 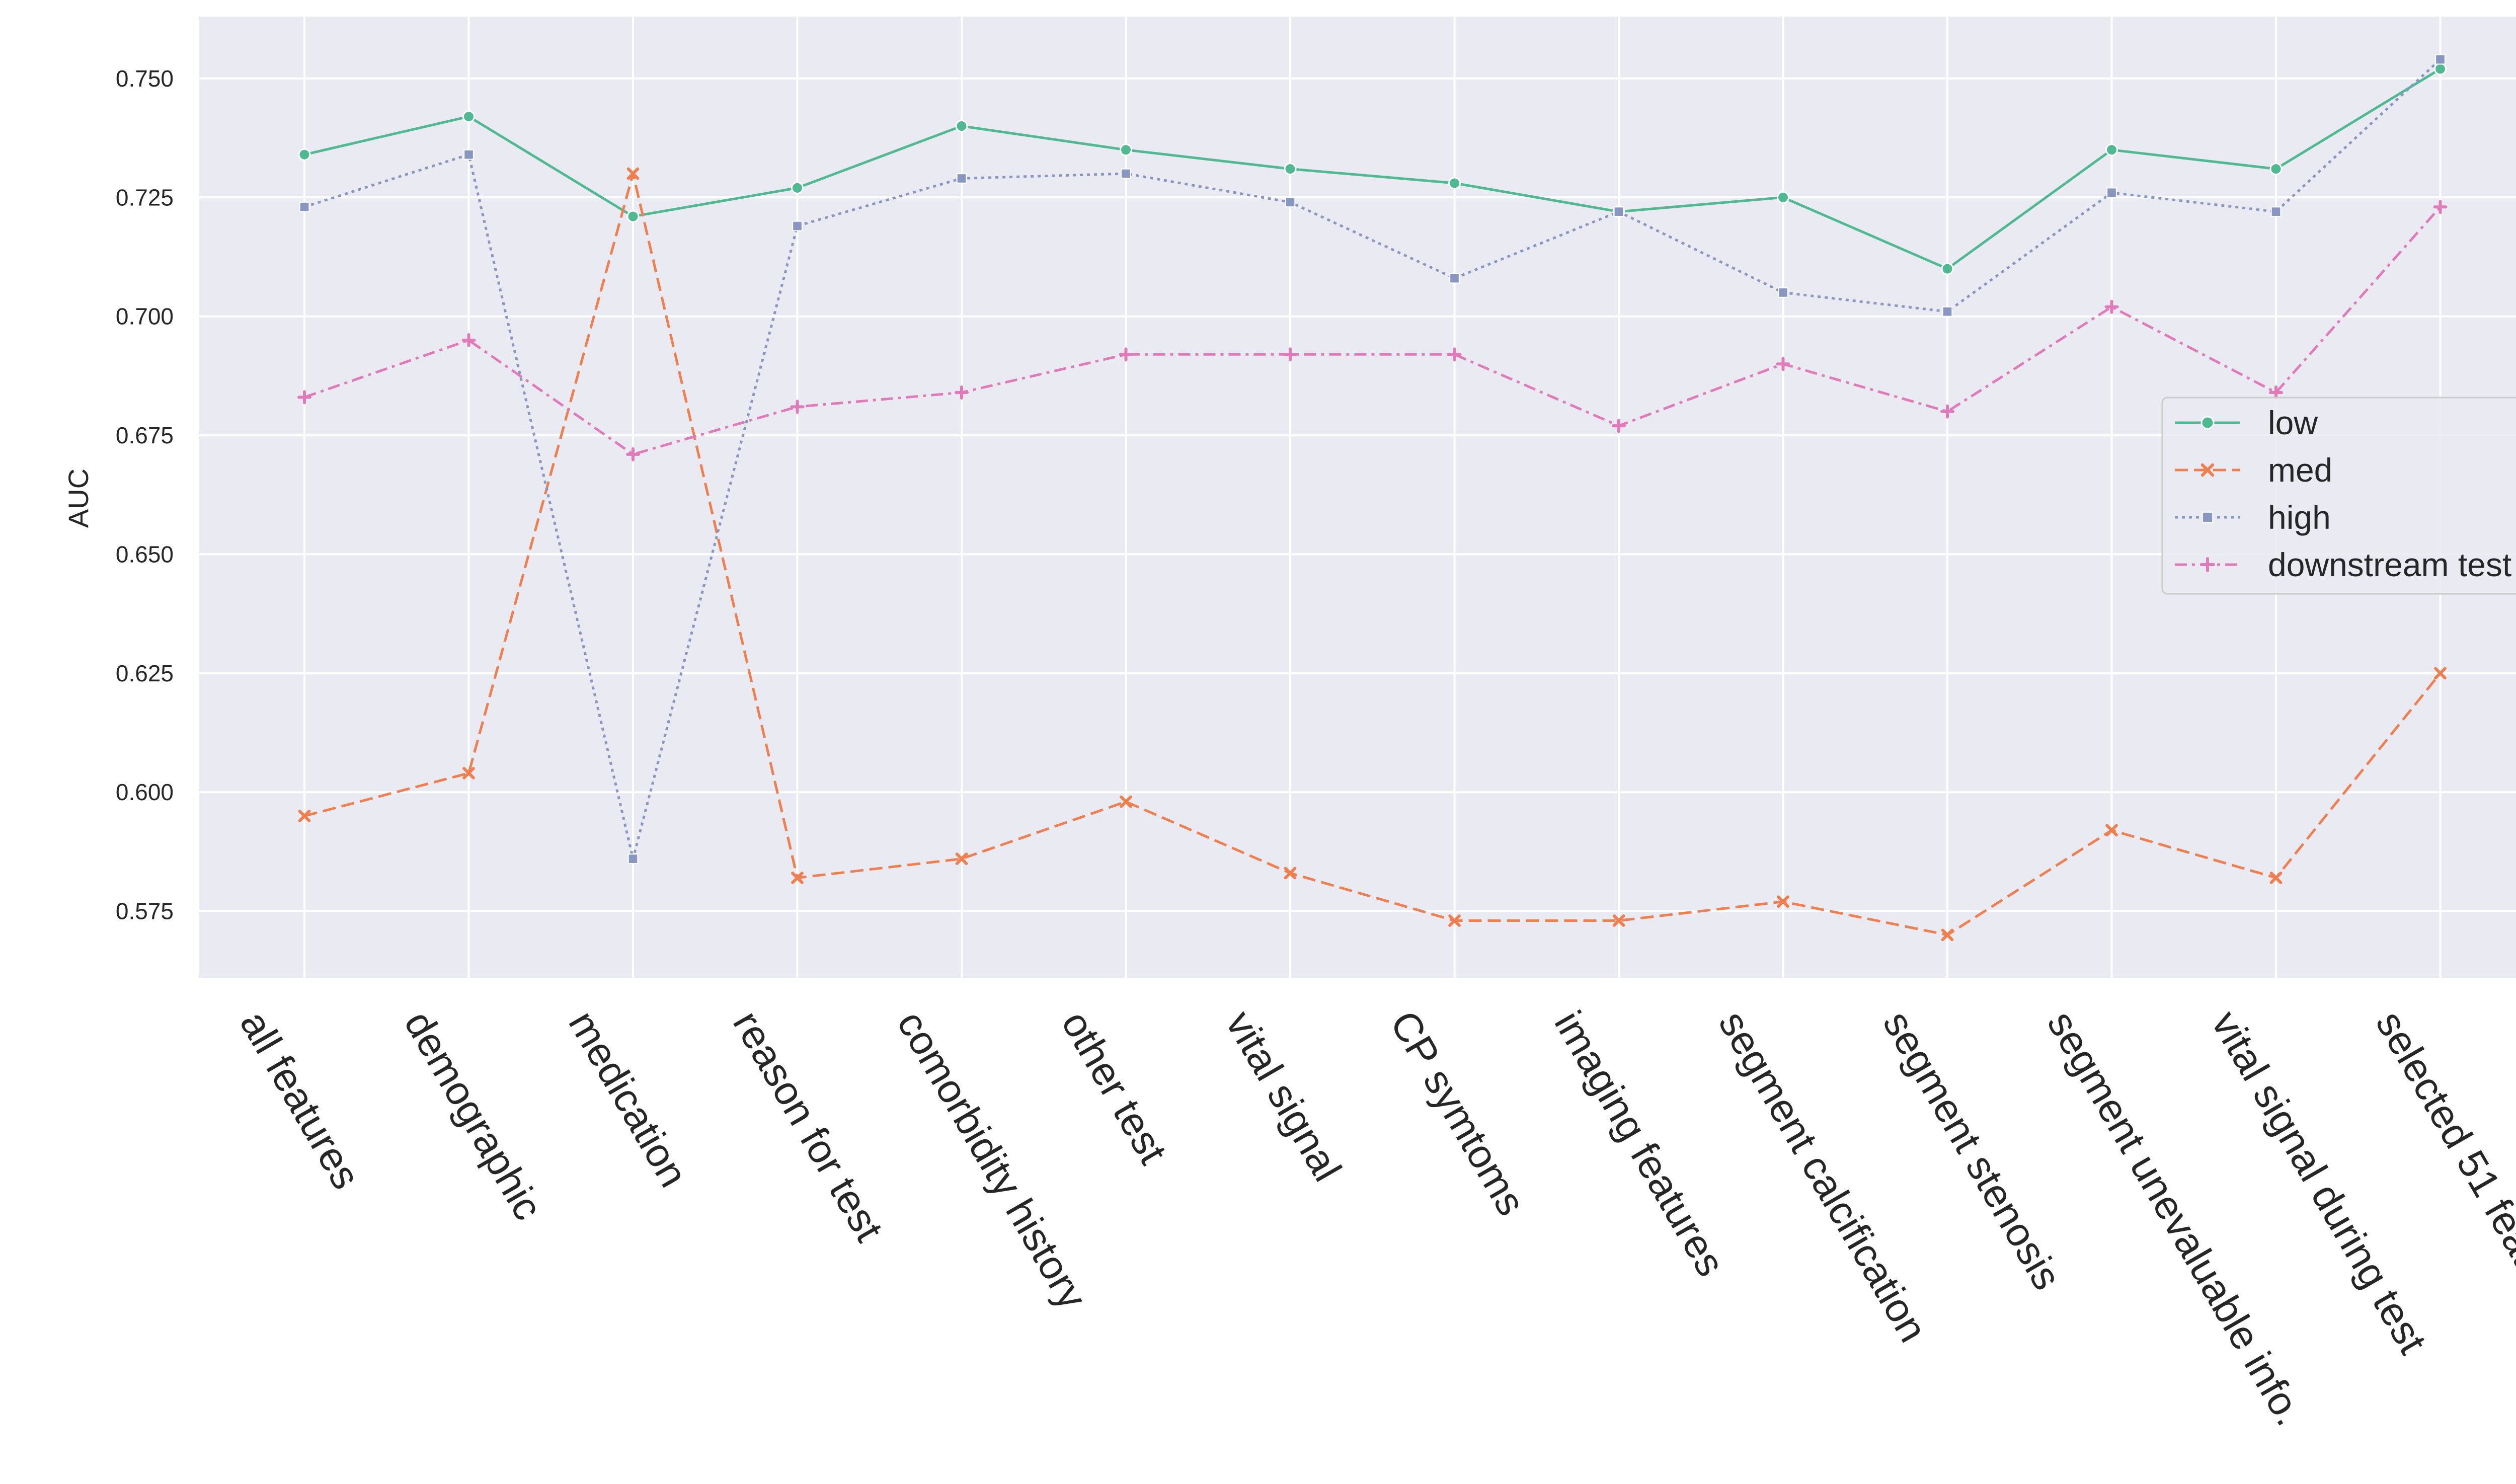 I want to click on legend-label: med, so click(x=2300, y=470).